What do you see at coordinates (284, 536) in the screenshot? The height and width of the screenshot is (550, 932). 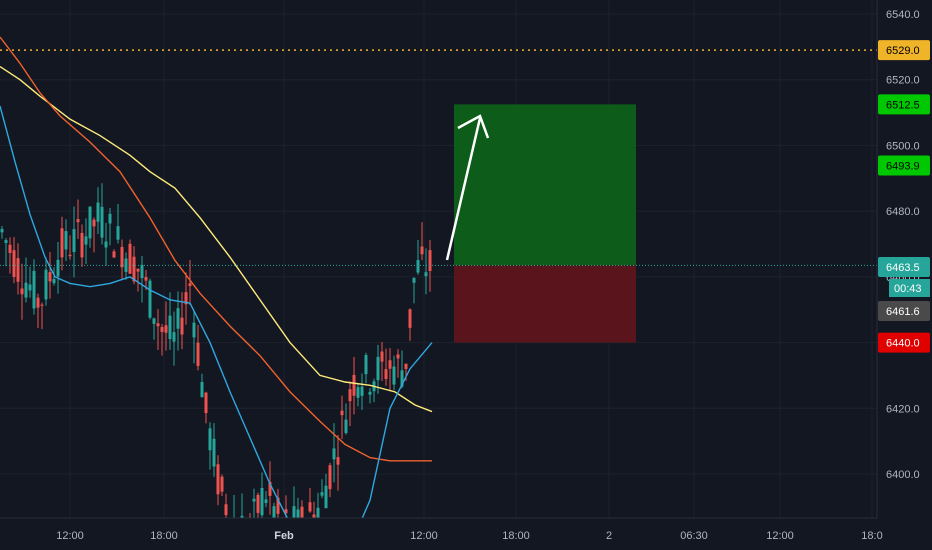 I see `time-tick-label: Feb` at bounding box center [284, 536].